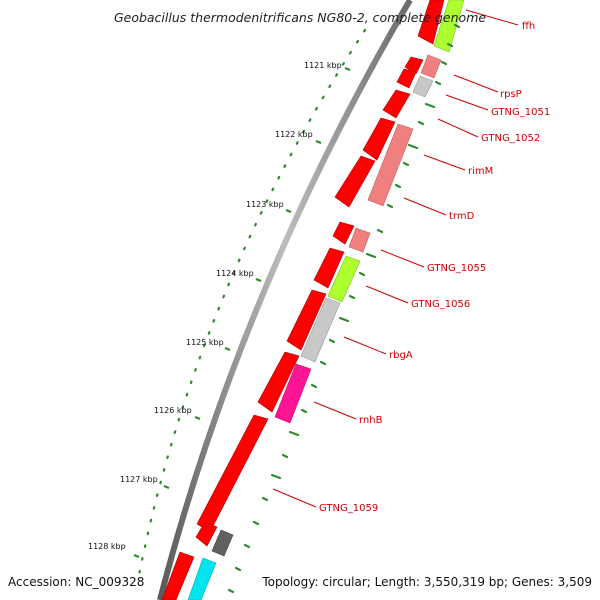 This screenshot has width=600, height=600. Describe the element at coordinates (528, 26) in the screenshot. I see `gene-label-ffh: ffh` at that location.